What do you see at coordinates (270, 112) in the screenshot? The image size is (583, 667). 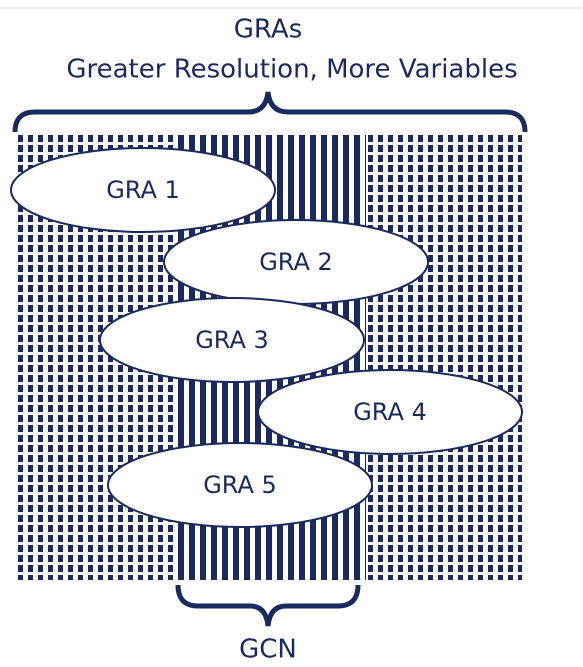 I see `top-brace` at bounding box center [270, 112].